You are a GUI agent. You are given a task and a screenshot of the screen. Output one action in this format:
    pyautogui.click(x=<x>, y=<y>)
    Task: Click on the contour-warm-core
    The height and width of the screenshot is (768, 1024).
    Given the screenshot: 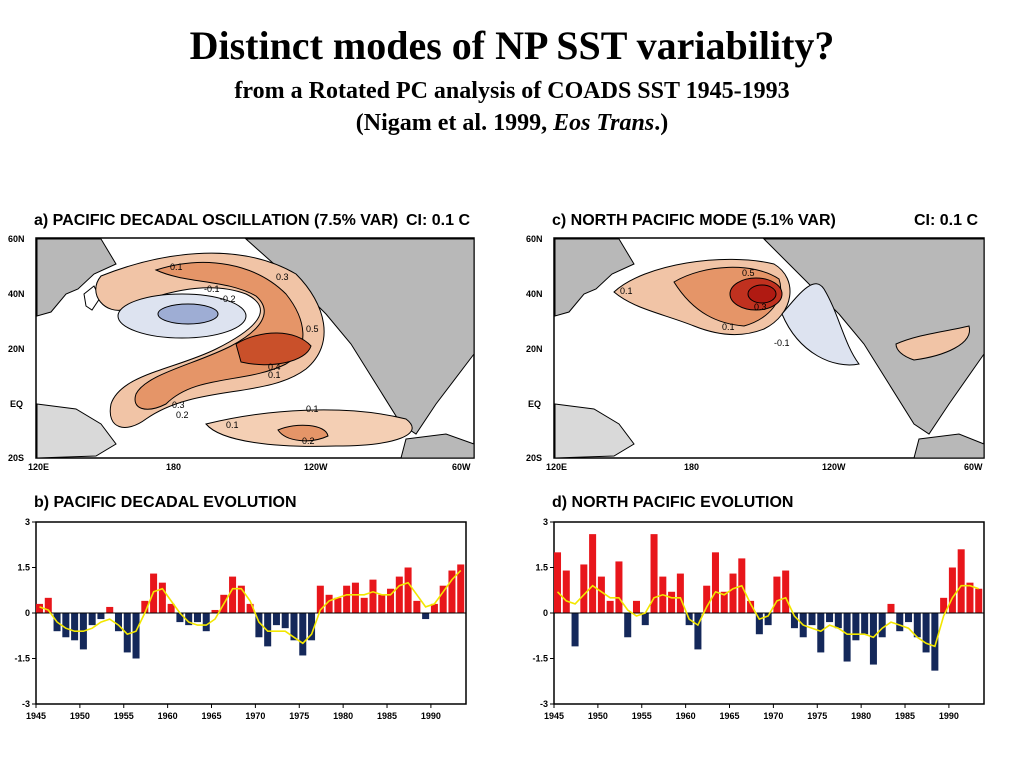 What is the action you would take?
    pyautogui.click(x=273, y=349)
    